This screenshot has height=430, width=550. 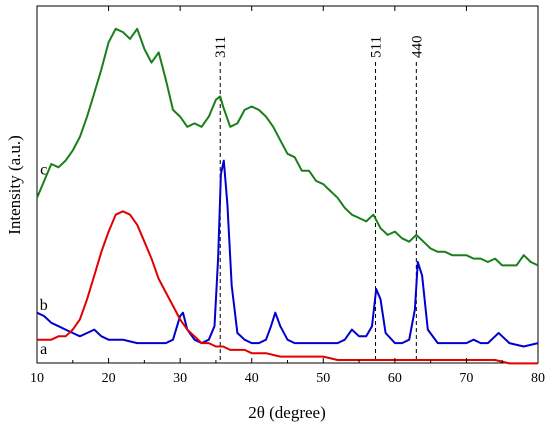 I want to click on x-axis-title: 2θ (degree), so click(x=287, y=412).